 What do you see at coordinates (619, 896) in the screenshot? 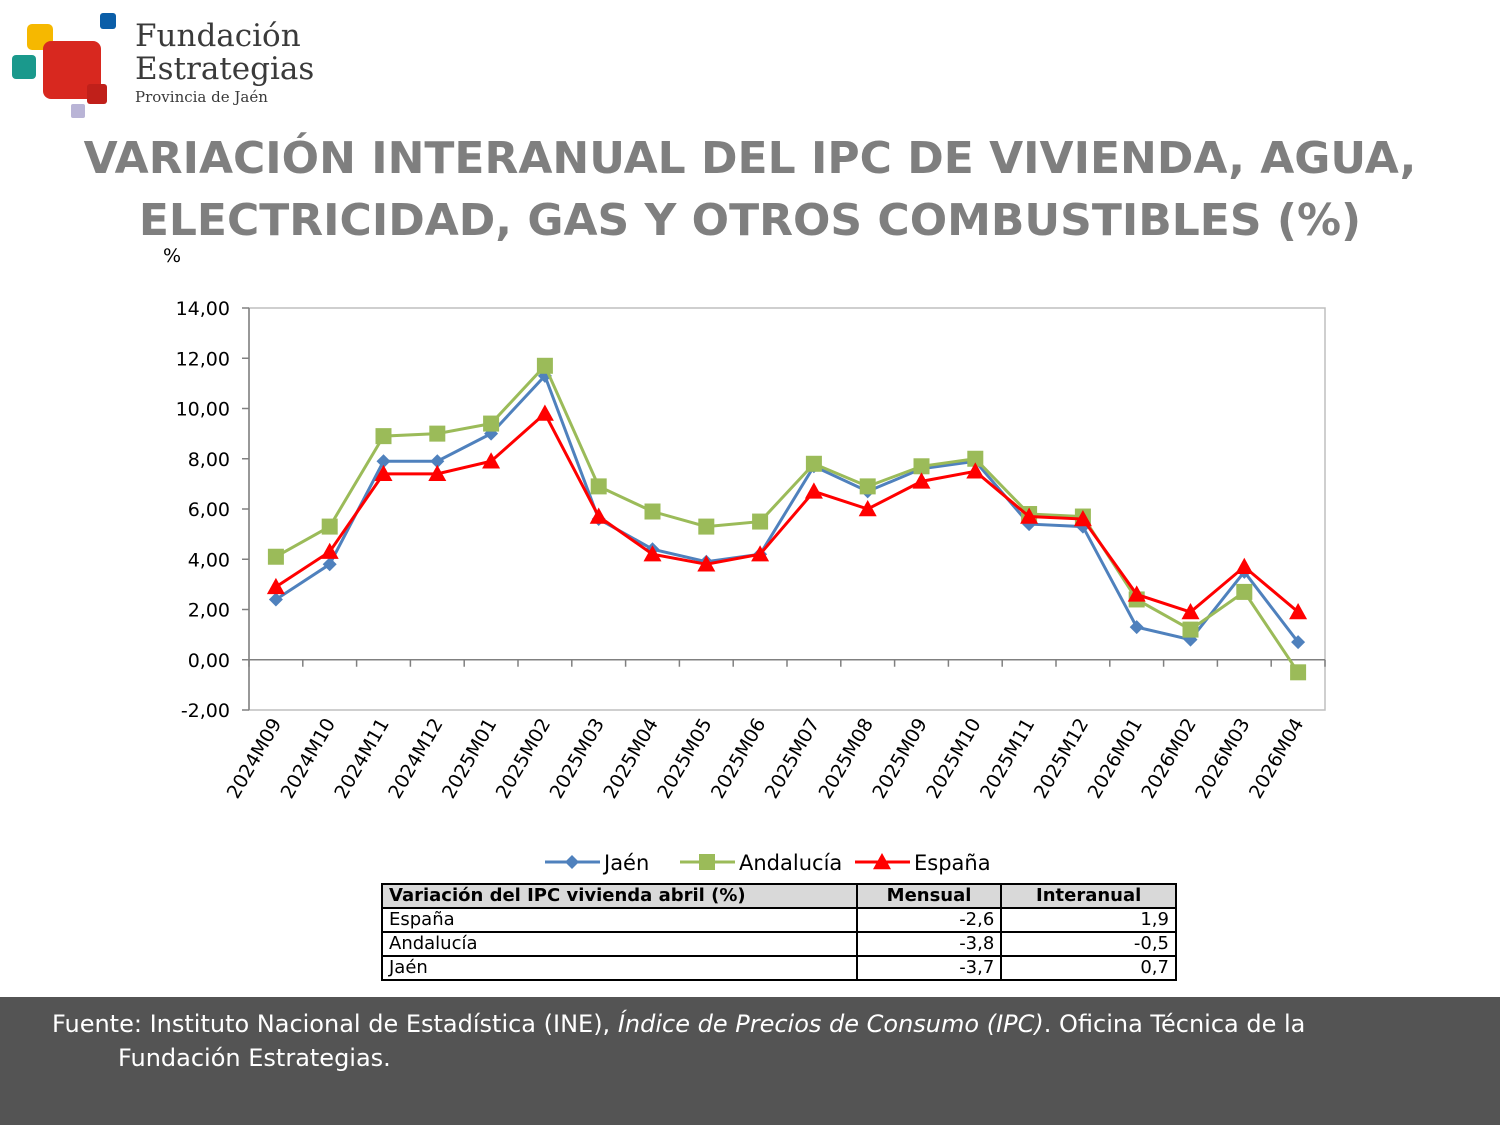
I see `table-header-label: Variación del IPC vivienda abril (%)` at bounding box center [619, 896].